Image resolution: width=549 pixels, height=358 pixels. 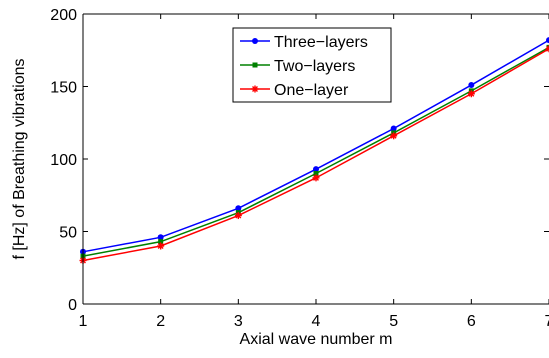 What do you see at coordinates (19, 159) in the screenshot?
I see `y-axis-label: f [Hz] of Breathing vibrations` at bounding box center [19, 159].